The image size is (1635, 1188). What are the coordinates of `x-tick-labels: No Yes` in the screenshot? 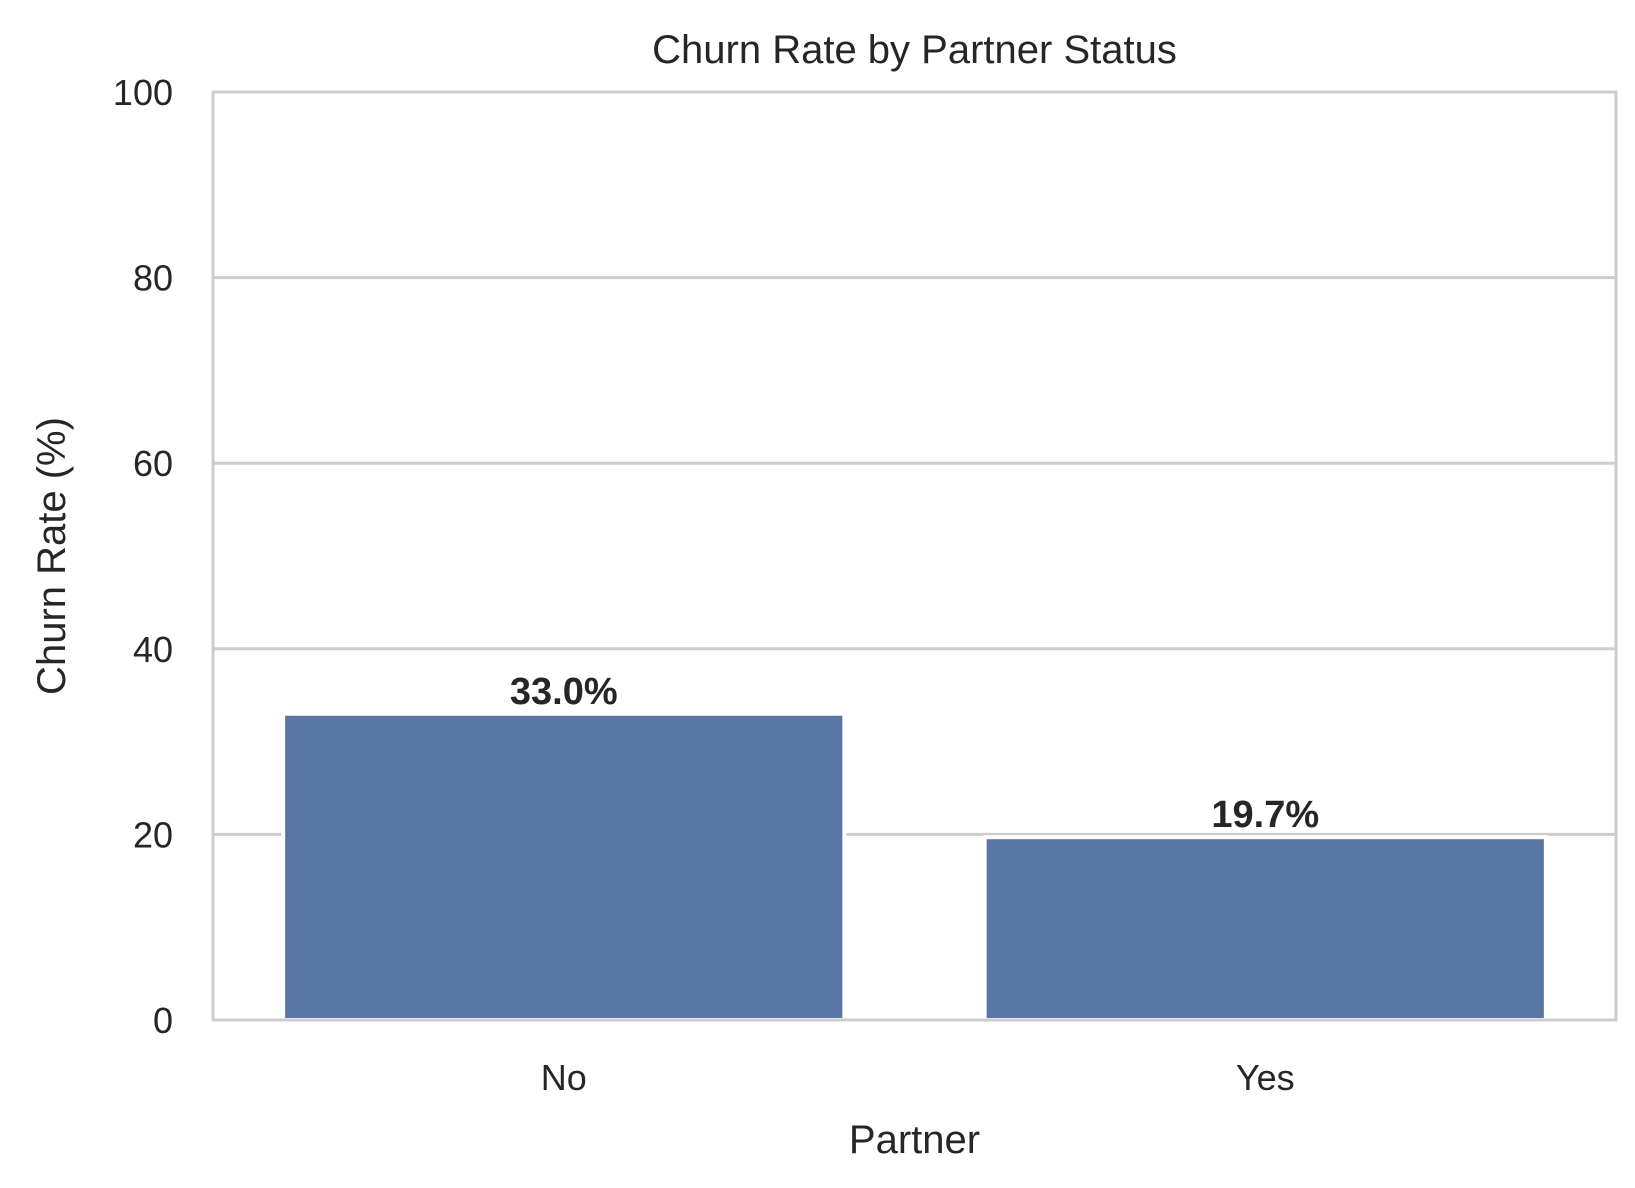 It's located at (918, 1077).